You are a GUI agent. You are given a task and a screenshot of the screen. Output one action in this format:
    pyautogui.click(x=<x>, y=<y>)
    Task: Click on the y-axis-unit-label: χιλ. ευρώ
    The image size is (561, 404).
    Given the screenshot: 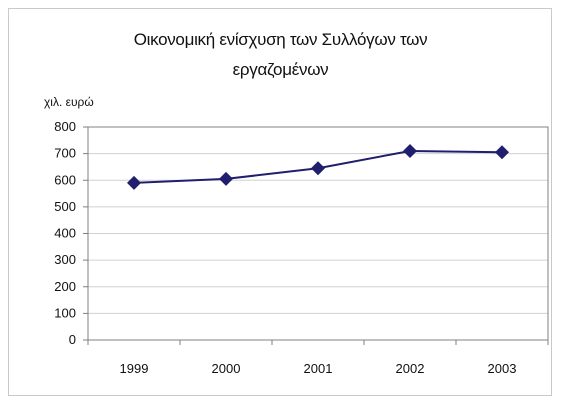 What is the action you would take?
    pyautogui.click(x=69, y=102)
    